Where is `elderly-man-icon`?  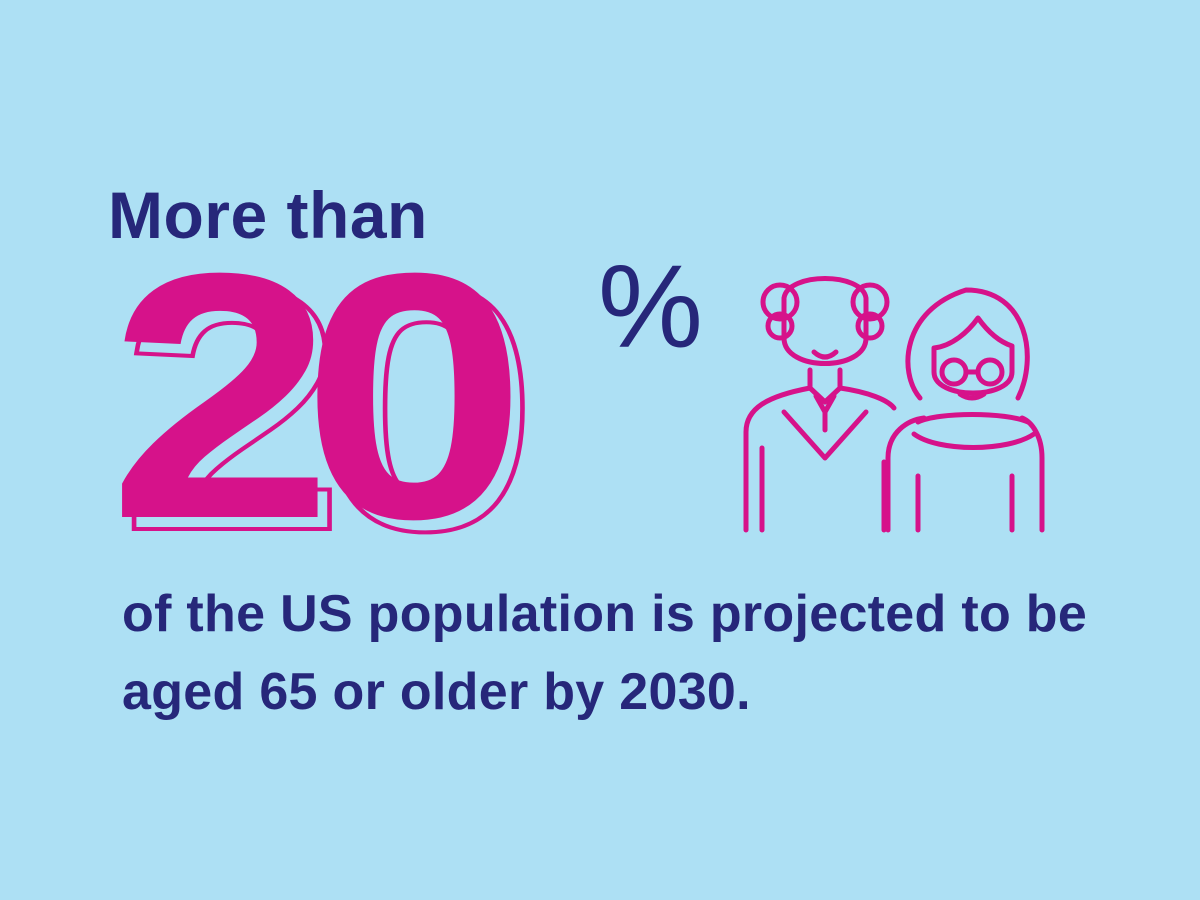
elderly-man-icon is located at coordinates (820, 404).